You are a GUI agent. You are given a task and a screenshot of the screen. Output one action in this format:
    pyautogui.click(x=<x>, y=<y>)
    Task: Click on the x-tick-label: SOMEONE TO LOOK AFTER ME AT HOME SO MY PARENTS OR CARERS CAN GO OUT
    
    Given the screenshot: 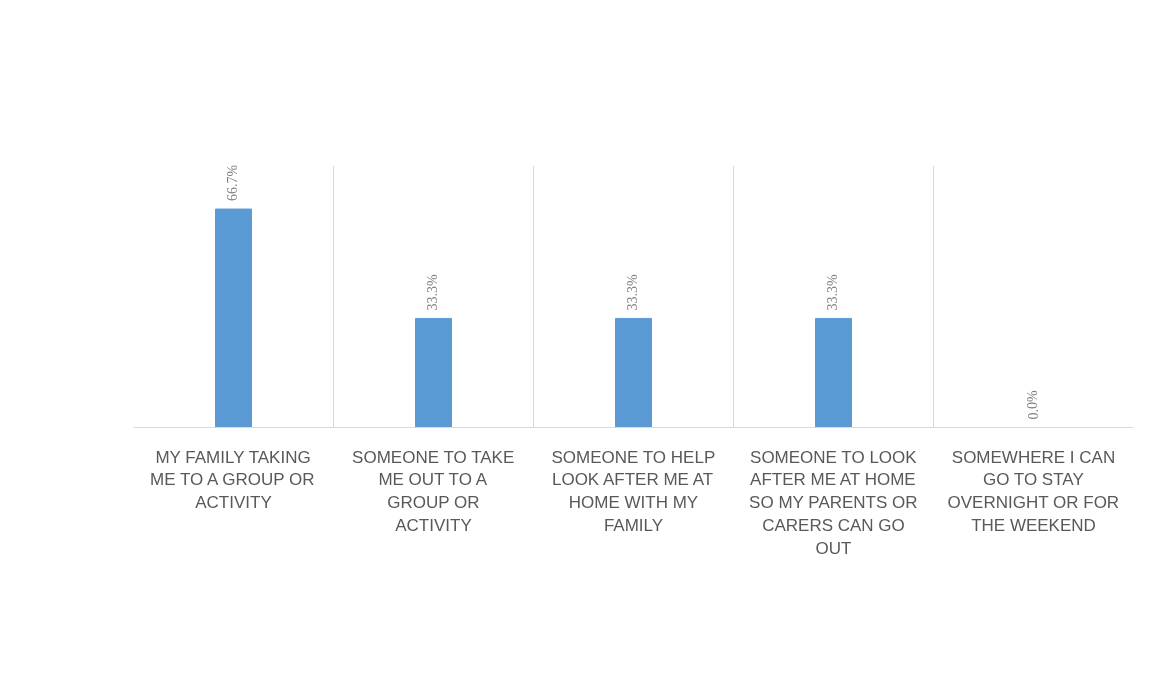 What is the action you would take?
    pyautogui.click(x=833, y=502)
    